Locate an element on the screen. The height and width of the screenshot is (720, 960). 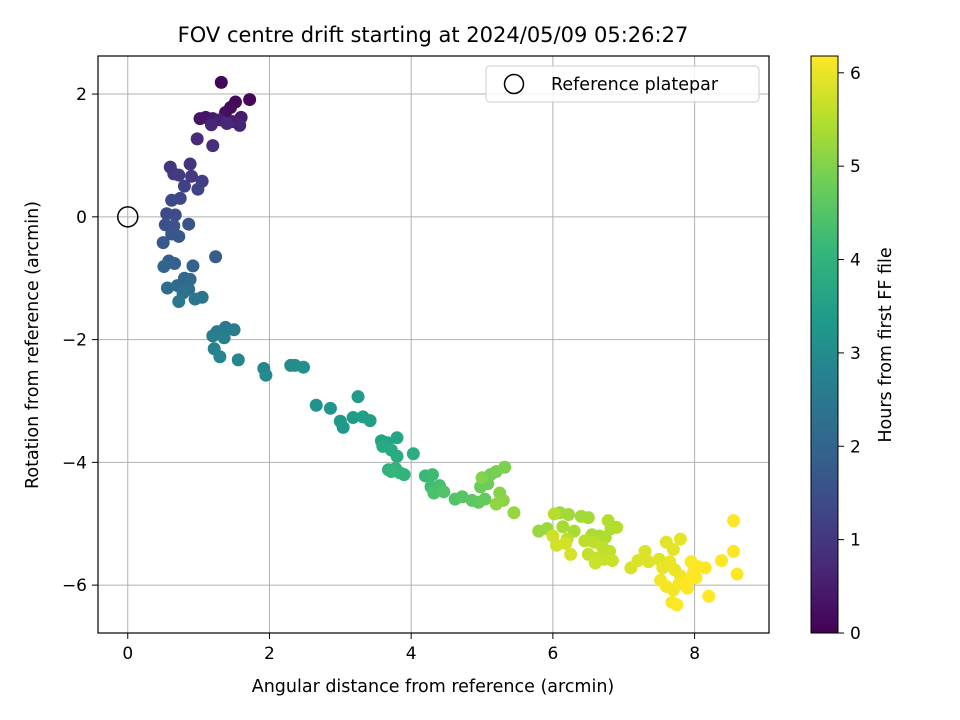
colorbar-tick-label: 3 is located at coordinates (855, 354).